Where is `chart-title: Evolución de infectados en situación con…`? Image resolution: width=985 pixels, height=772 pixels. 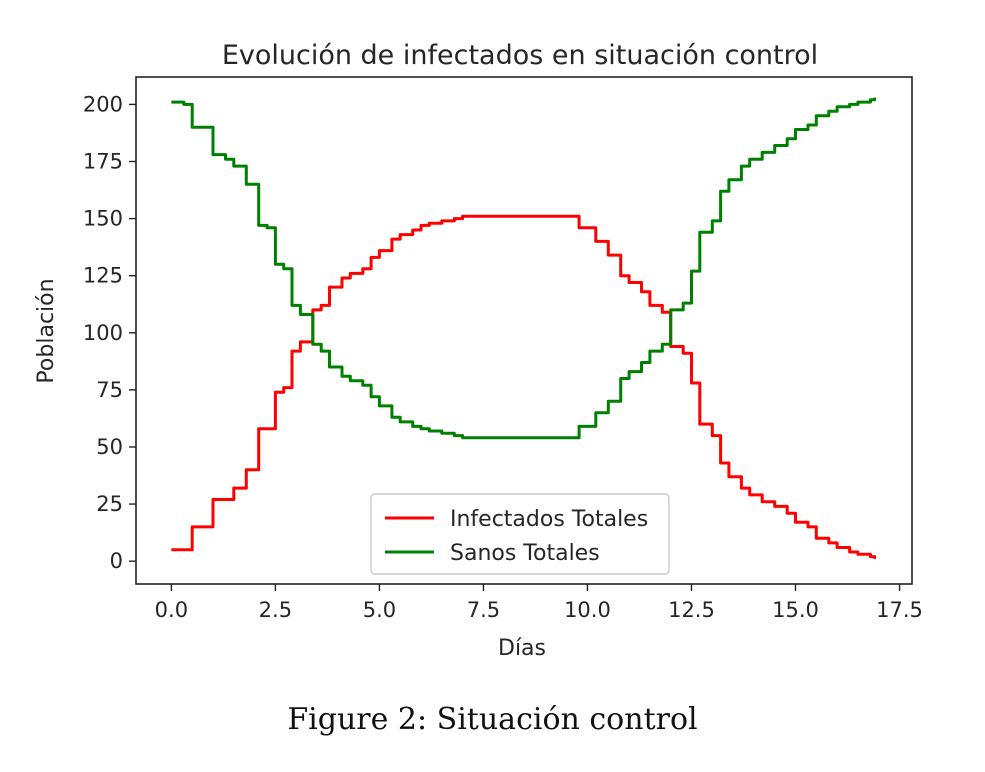
chart-title: Evolución de infectados en situación con… is located at coordinates (520, 55).